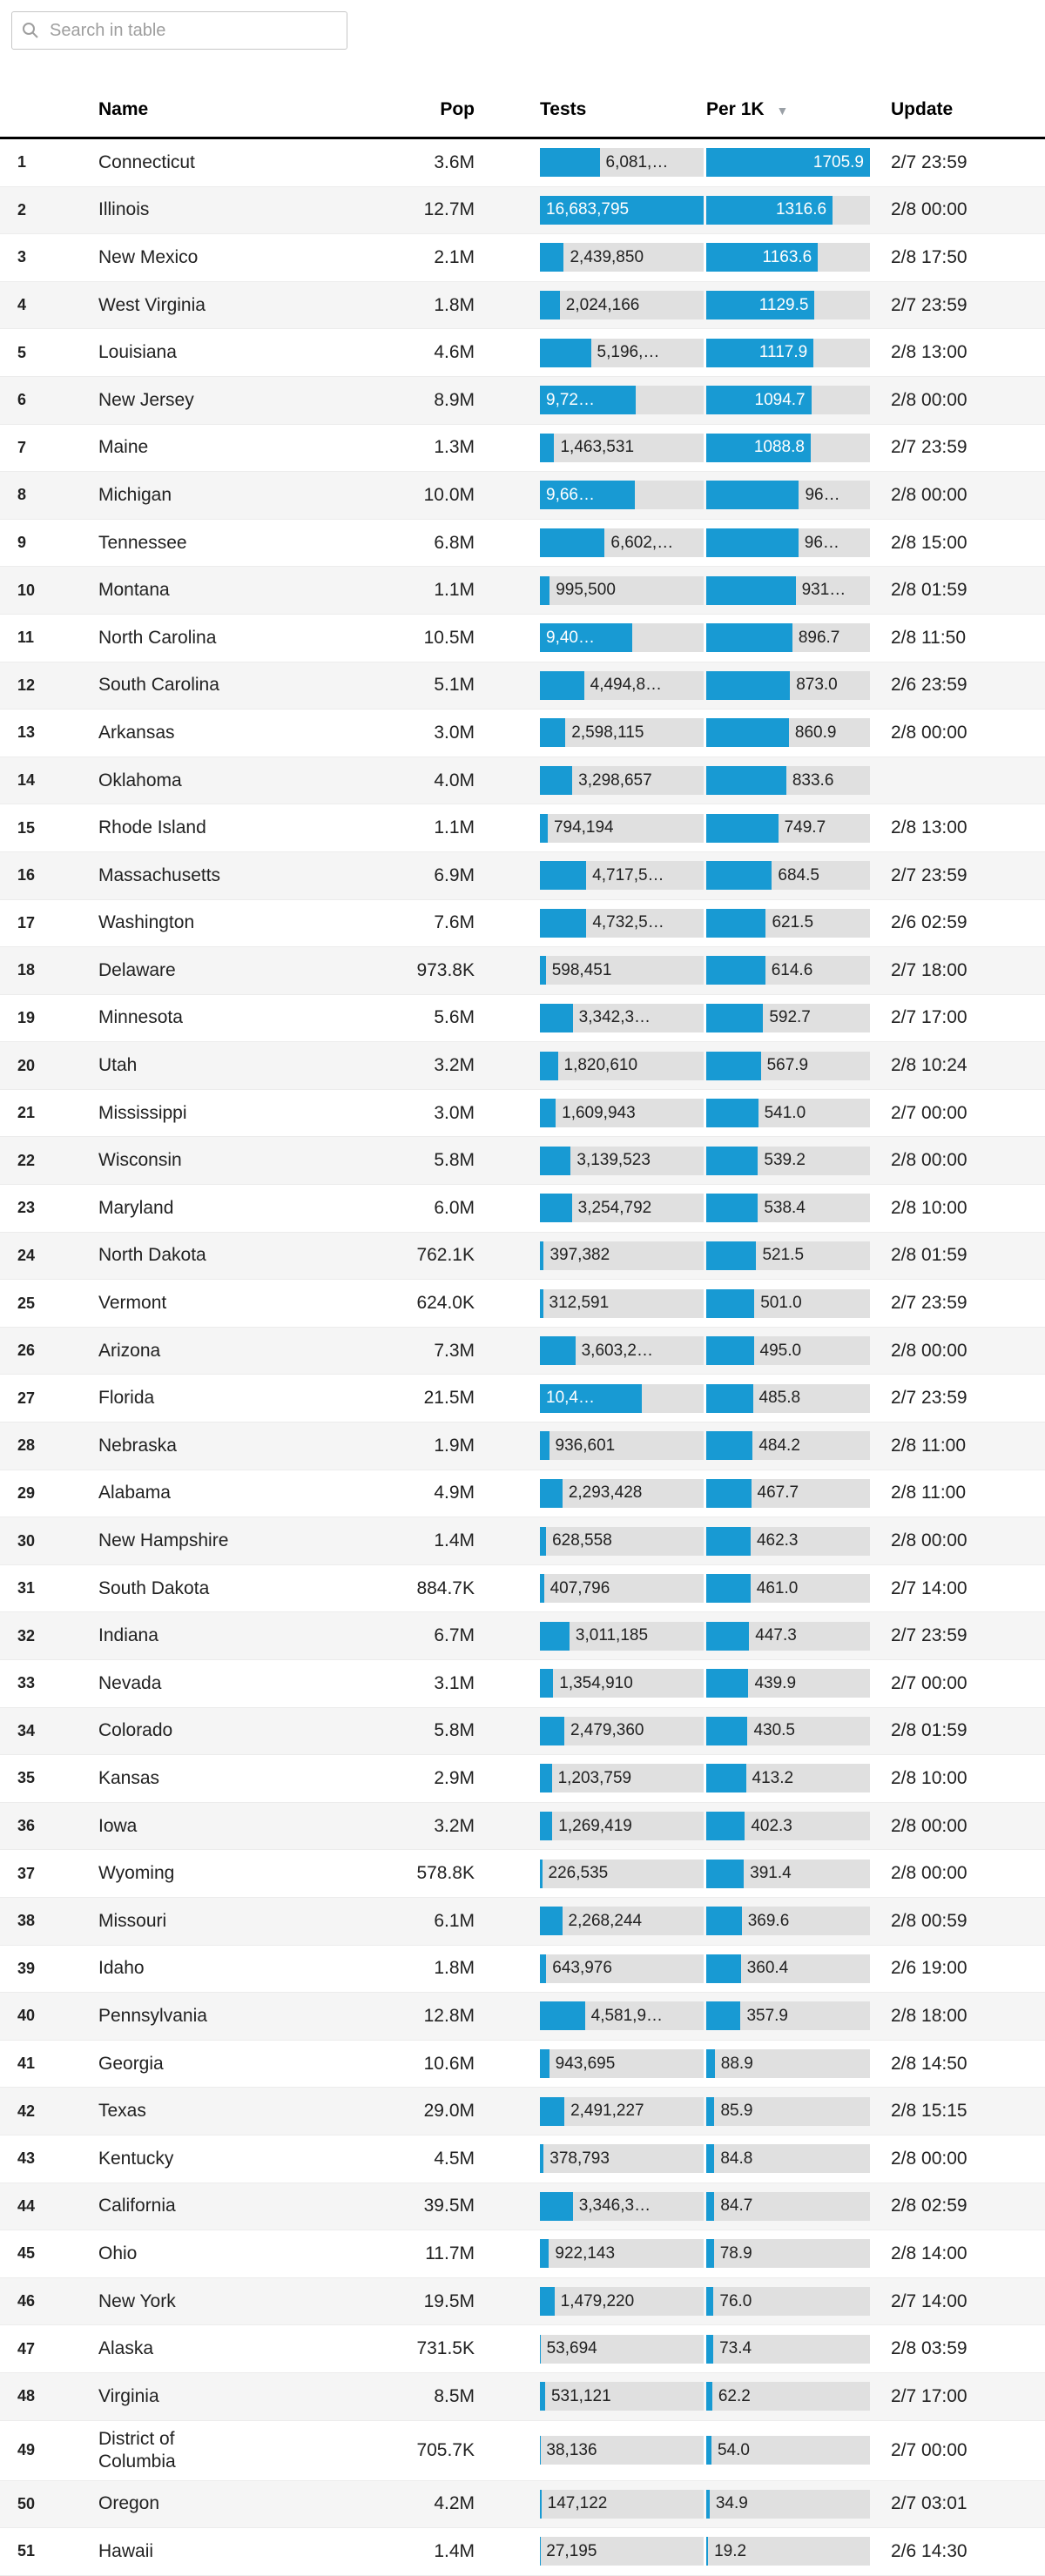  I want to click on name-cell: Kentucky, so click(179, 2159).